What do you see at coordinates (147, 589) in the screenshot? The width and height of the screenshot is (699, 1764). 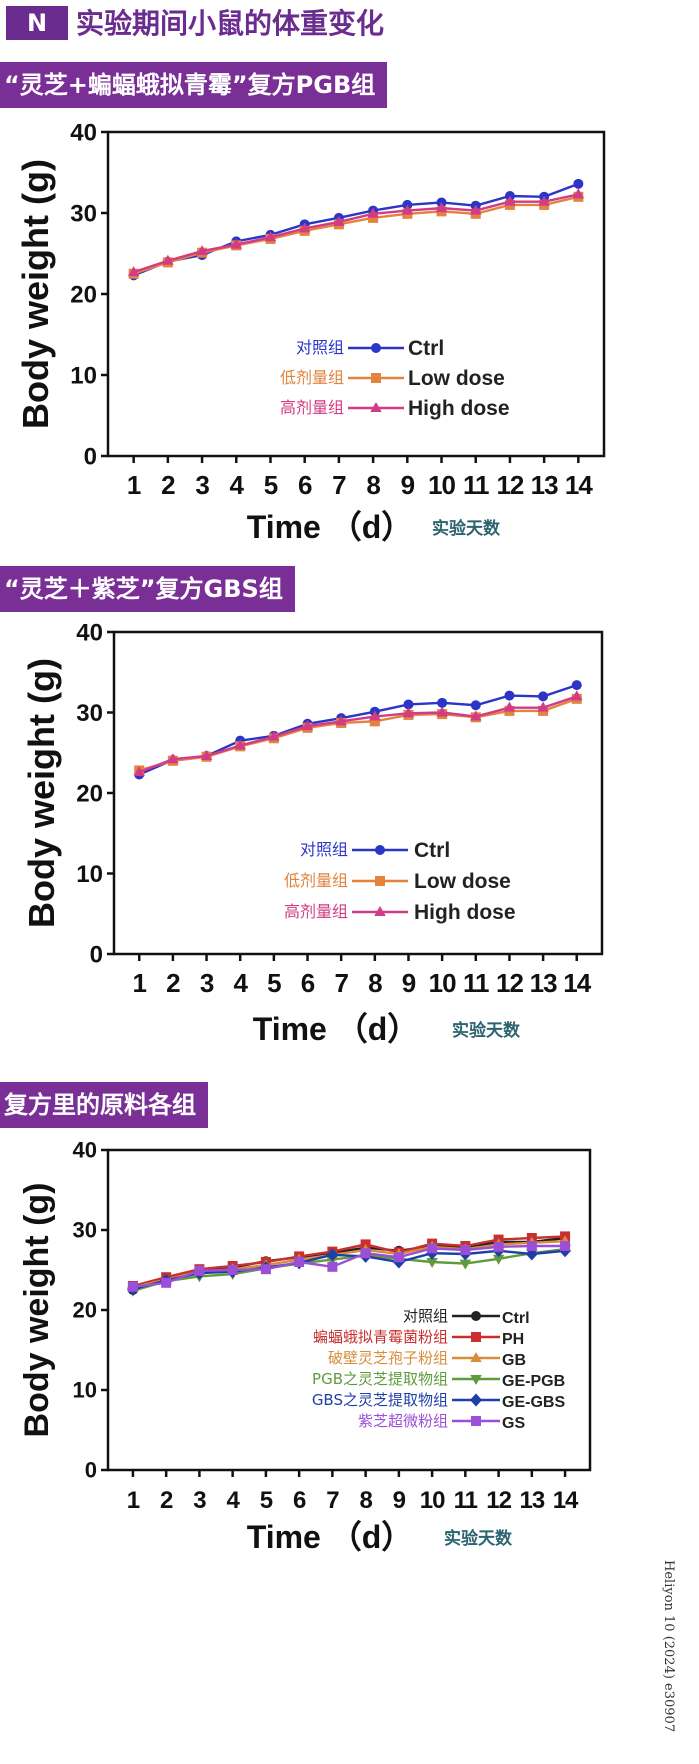 I see `section-label-gbs: “灵芝＋紫芝”复方GBS组` at bounding box center [147, 589].